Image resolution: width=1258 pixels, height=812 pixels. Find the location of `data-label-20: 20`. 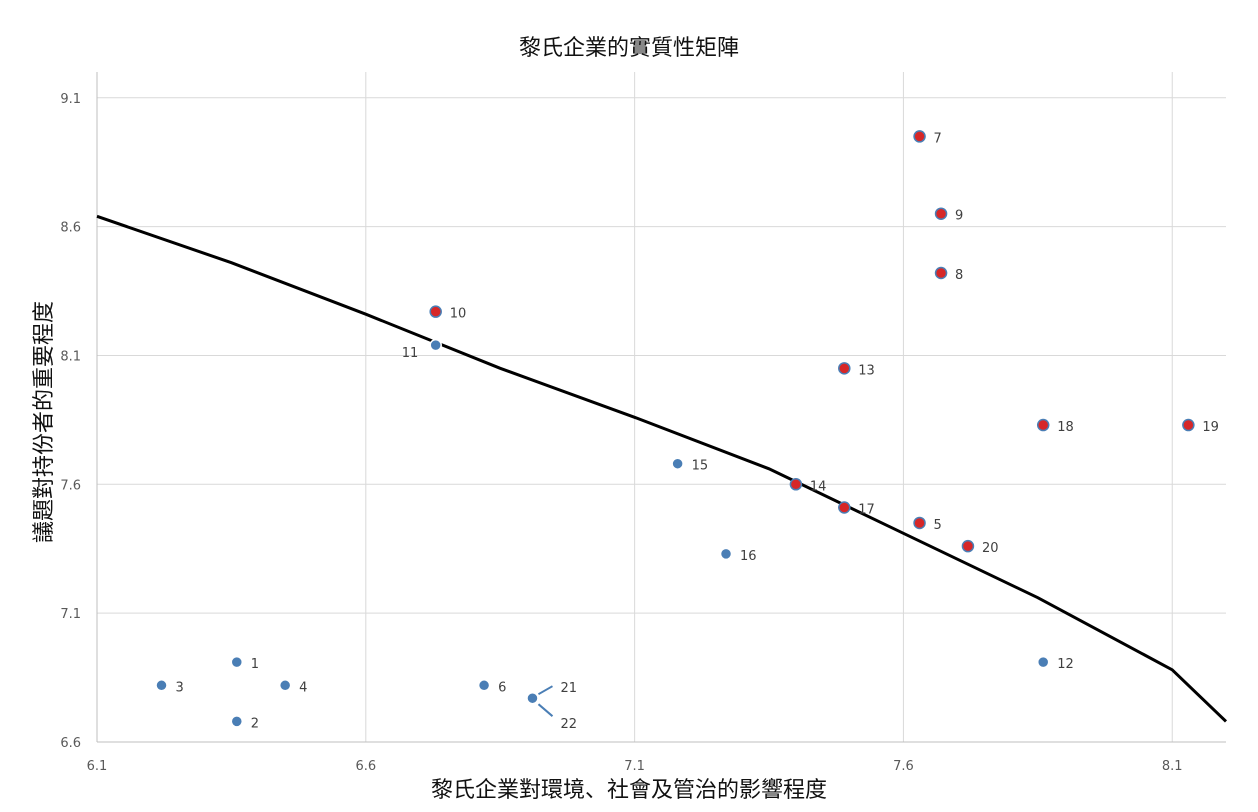

data-label-20: 20 is located at coordinates (990, 548).